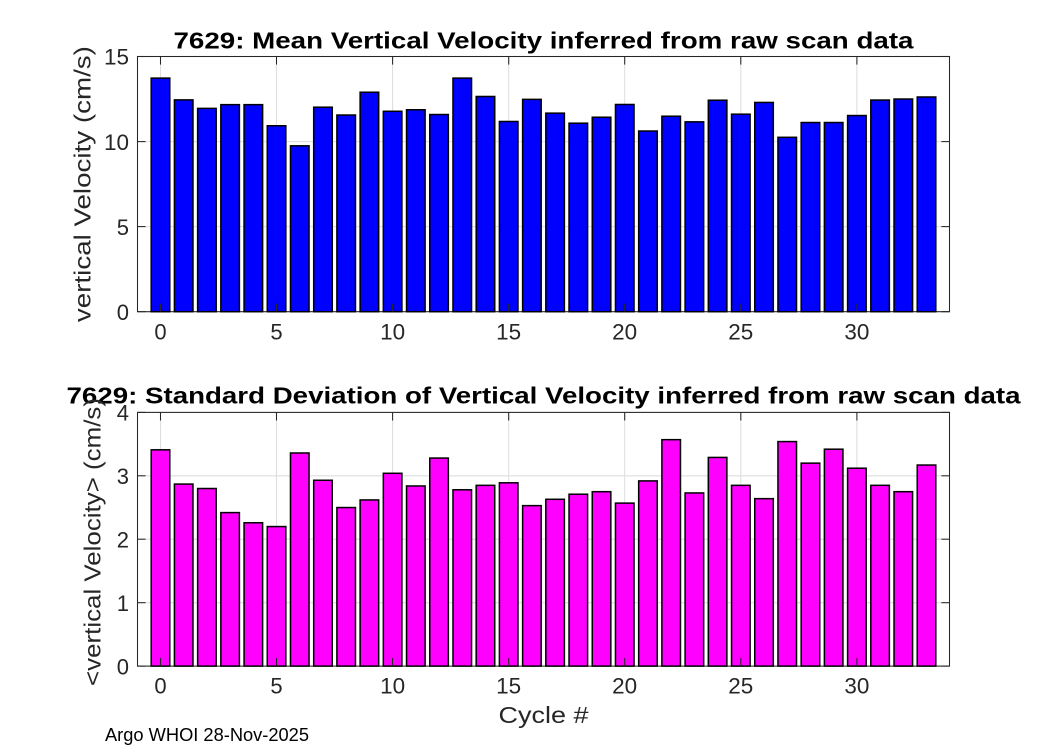 The image size is (1050, 755). What do you see at coordinates (123, 413) in the screenshot?
I see `svg-text: 4` at bounding box center [123, 413].